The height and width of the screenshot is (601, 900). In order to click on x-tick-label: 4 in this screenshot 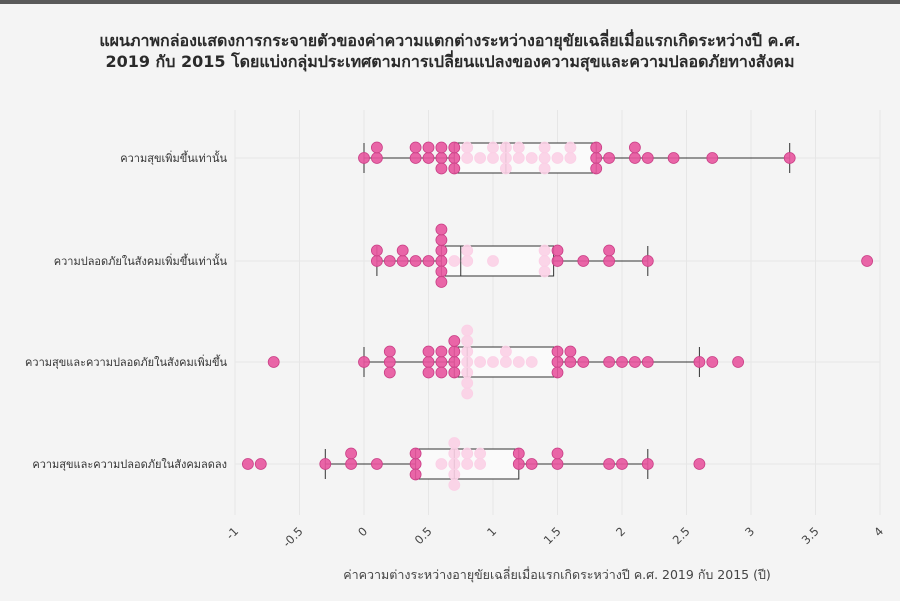, I will do `click(878, 531)`.